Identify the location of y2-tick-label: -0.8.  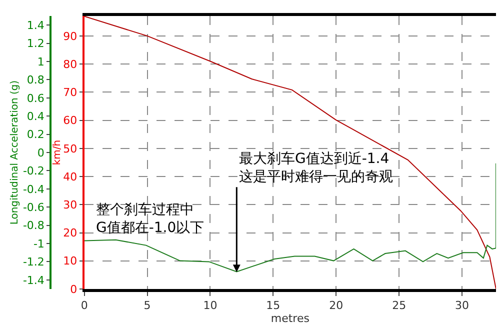
(33, 225).